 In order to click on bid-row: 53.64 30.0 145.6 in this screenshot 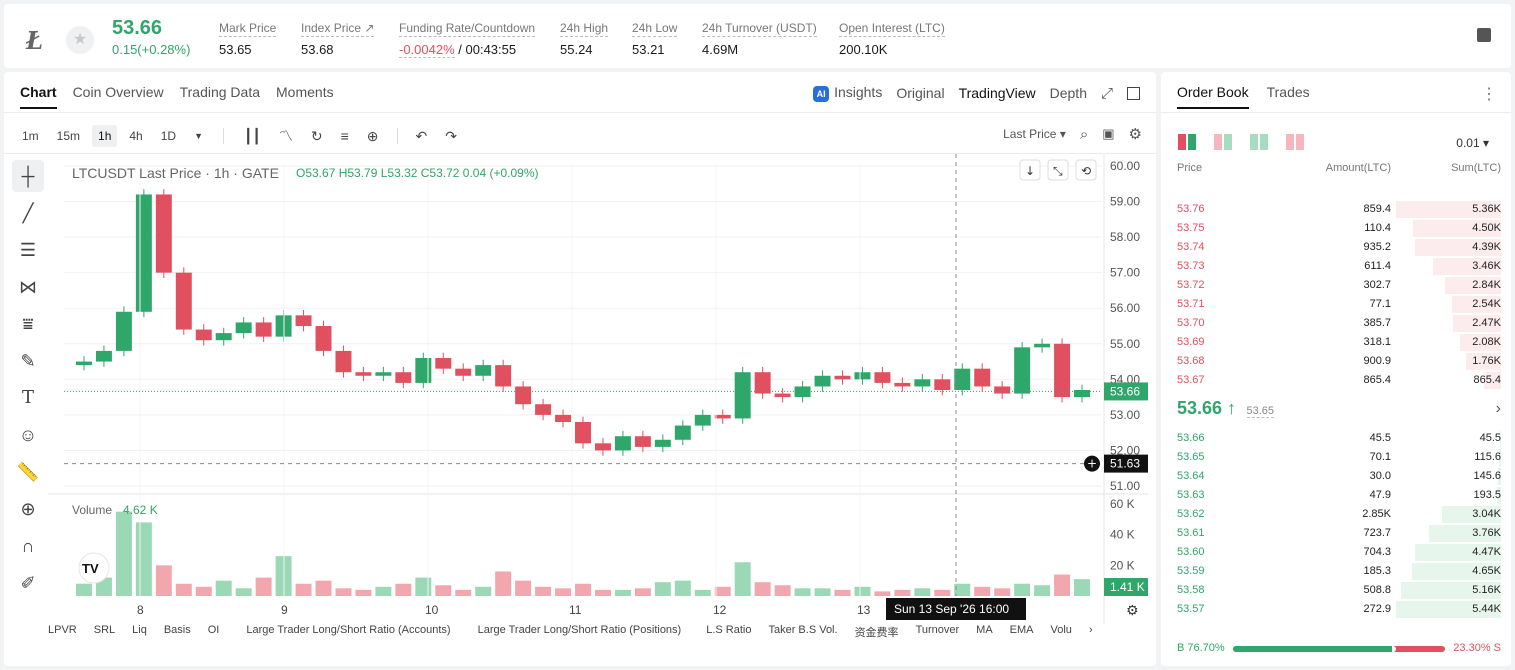, I will do `click(1339, 476)`.